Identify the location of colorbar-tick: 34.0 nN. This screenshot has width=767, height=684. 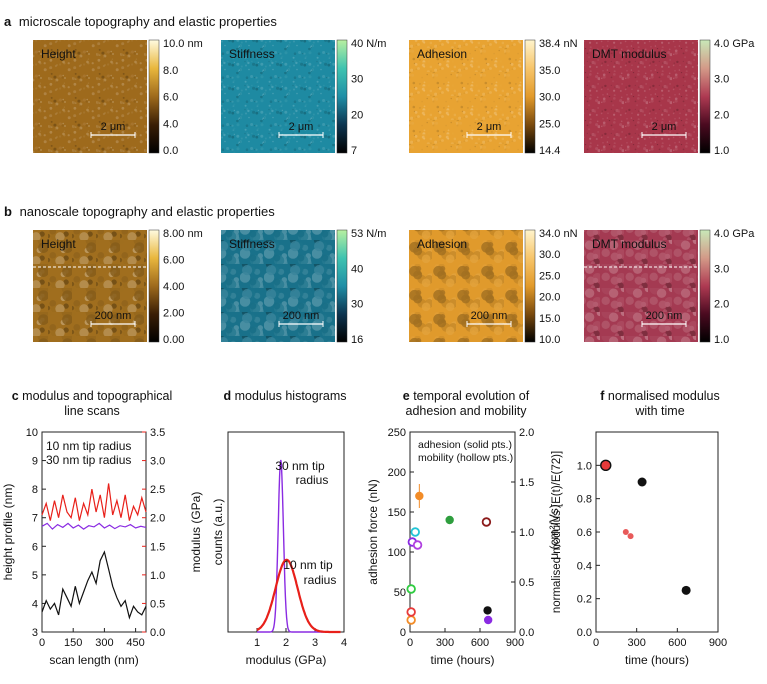
(558, 234).